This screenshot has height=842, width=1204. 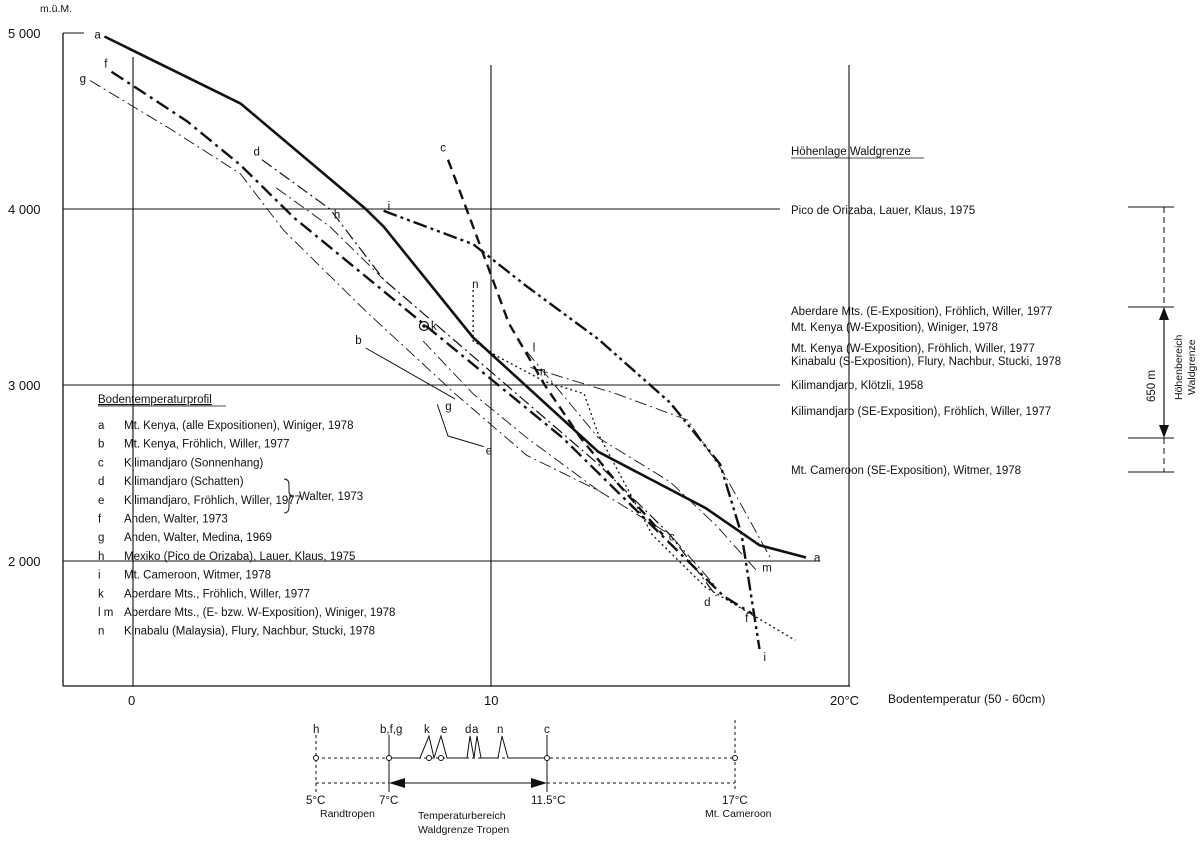 What do you see at coordinates (491, 700) in the screenshot?
I see `x-tick-10: 10` at bounding box center [491, 700].